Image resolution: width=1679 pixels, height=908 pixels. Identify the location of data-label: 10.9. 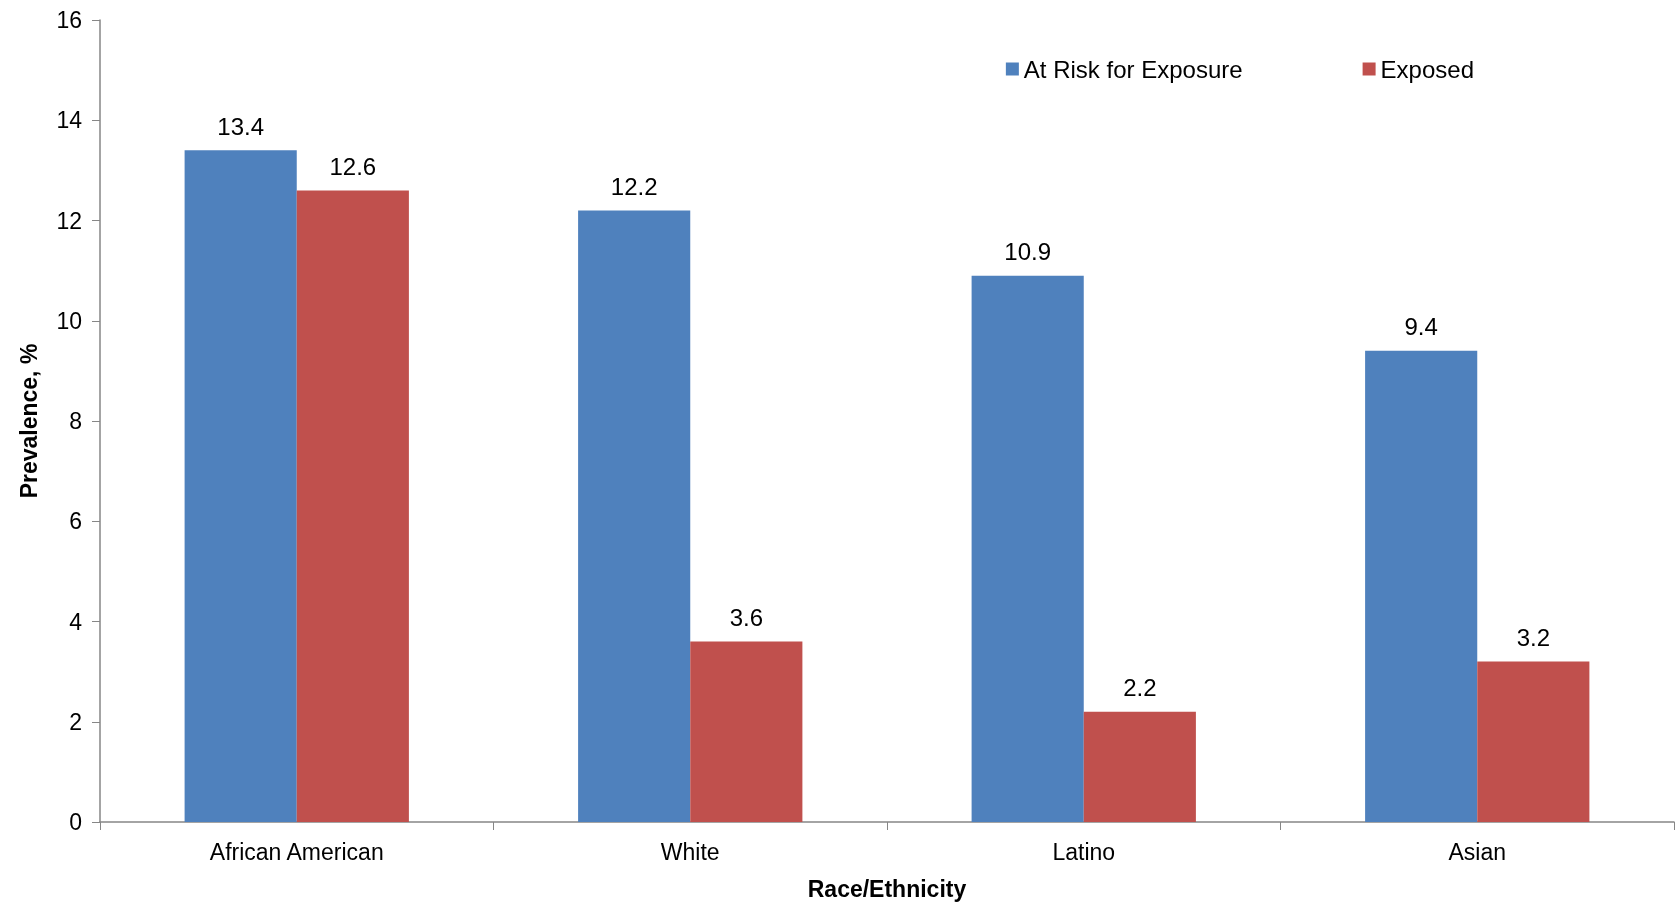
(1028, 252).